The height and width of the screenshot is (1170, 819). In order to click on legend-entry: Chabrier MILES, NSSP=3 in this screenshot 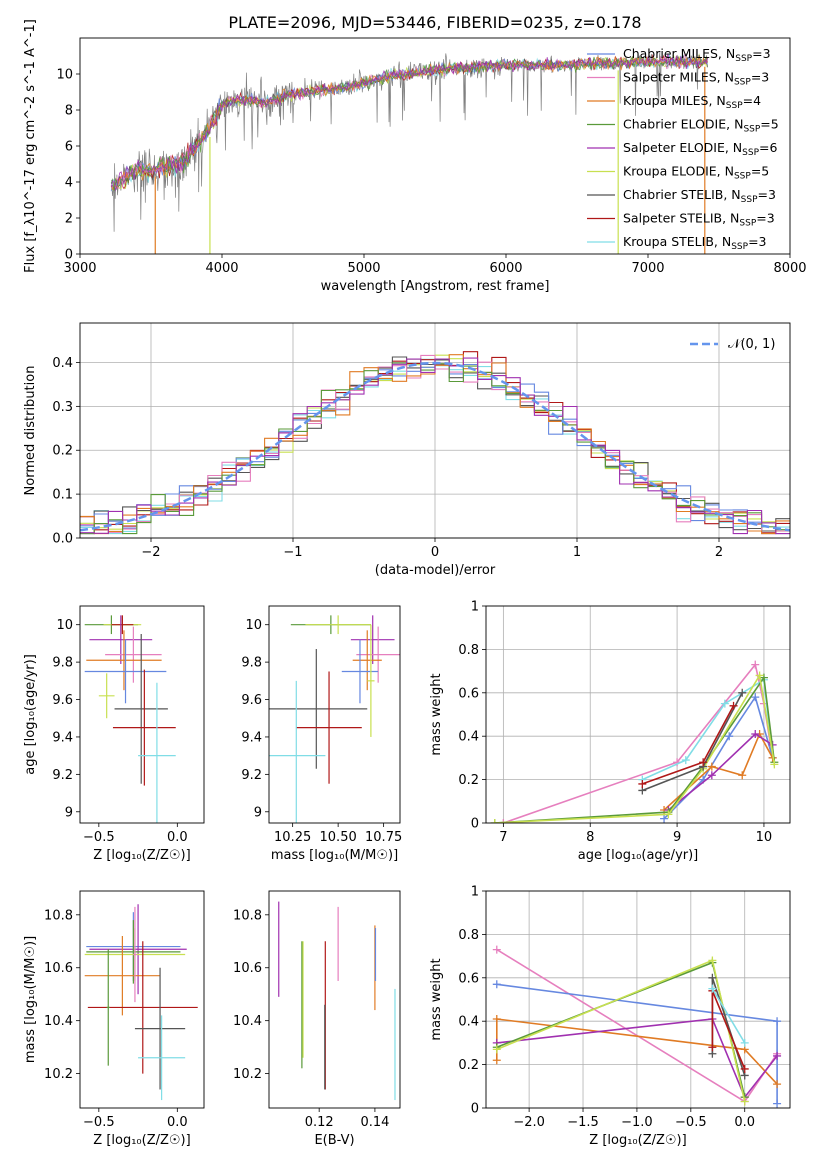, I will do `click(697, 55)`.